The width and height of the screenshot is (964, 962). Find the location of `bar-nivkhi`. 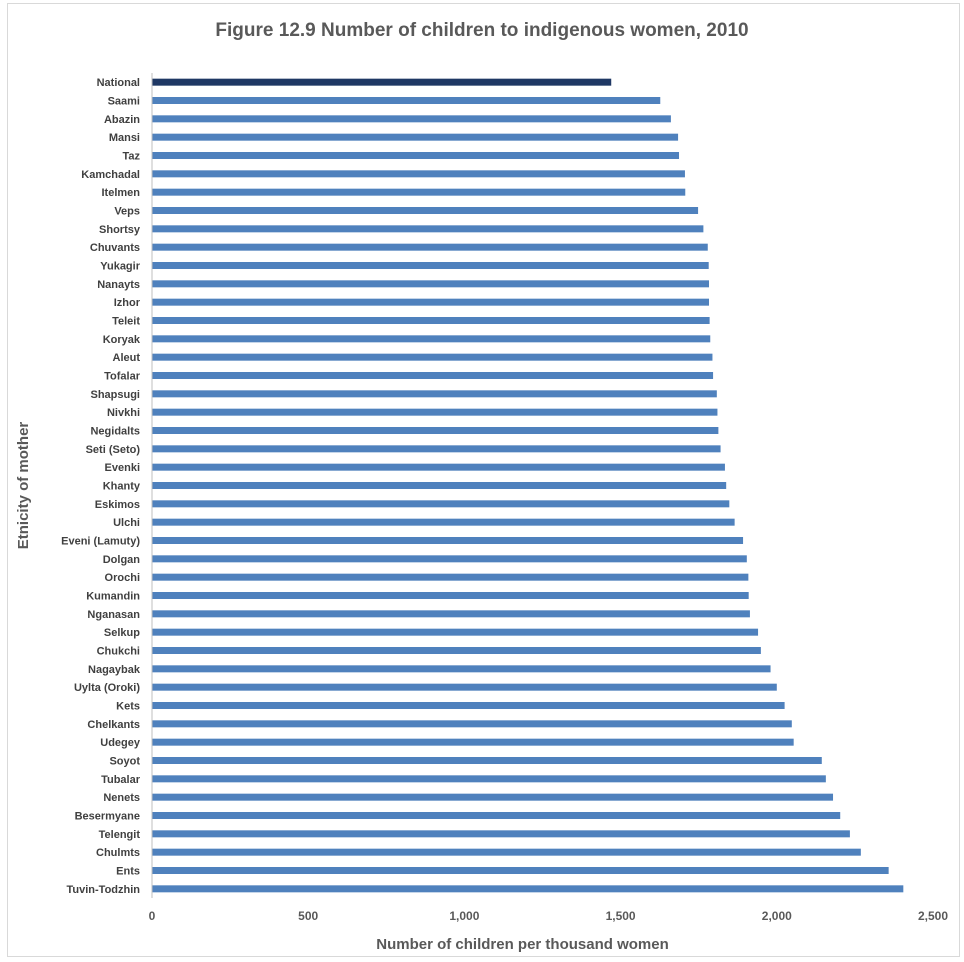

bar-nivkhi is located at coordinates (434, 412).